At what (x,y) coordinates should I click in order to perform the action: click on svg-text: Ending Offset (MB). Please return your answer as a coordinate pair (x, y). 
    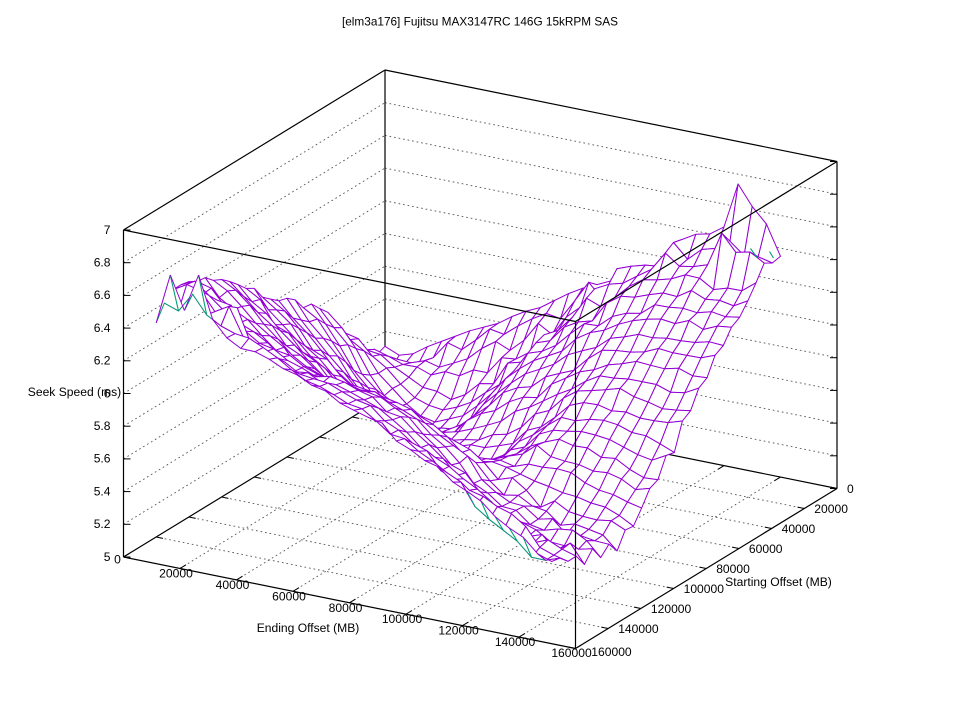
    Looking at the image, I should click on (308, 628).